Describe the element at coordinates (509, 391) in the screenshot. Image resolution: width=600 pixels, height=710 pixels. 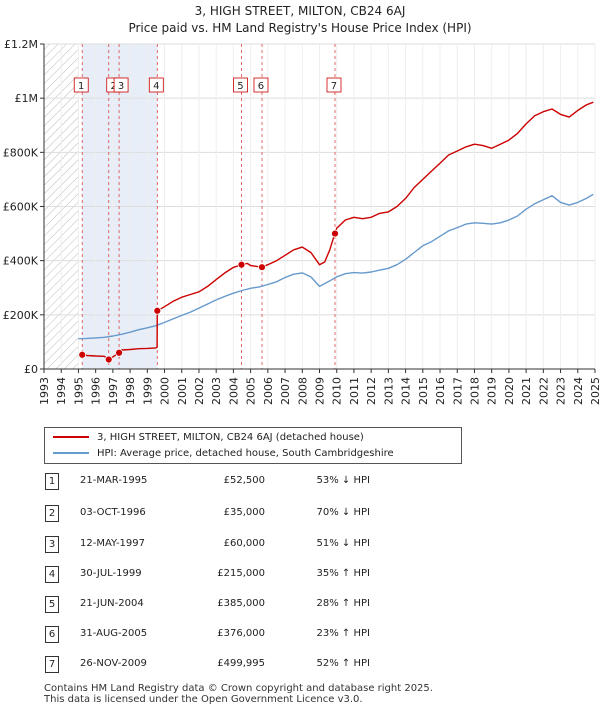
I see `x-tick-label: 2020` at that location.